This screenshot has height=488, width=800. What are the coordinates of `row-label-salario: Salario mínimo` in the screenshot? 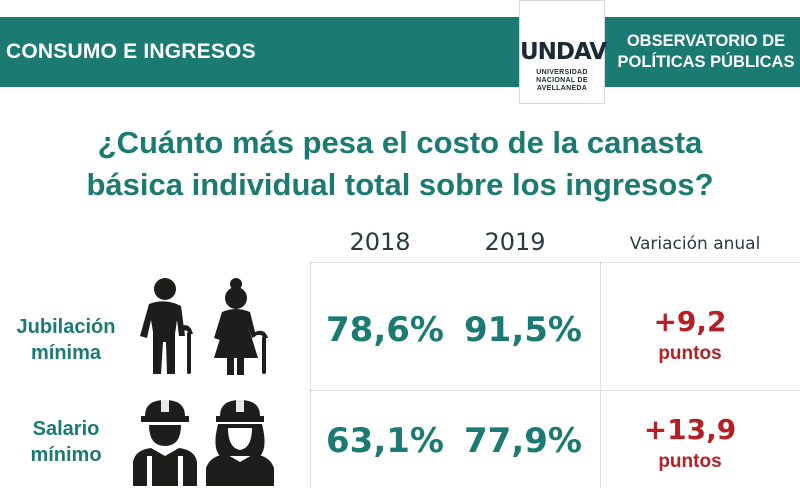 It's located at (66, 442).